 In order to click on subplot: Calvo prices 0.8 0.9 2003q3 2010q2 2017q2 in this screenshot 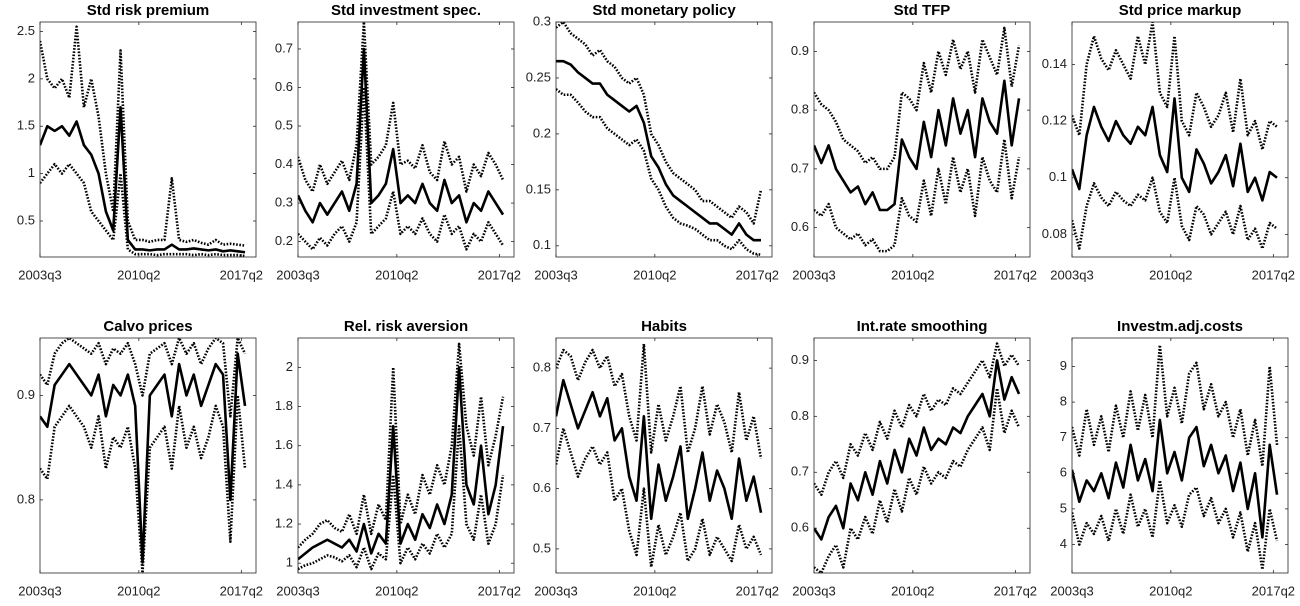, I will do `click(140, 458)`.